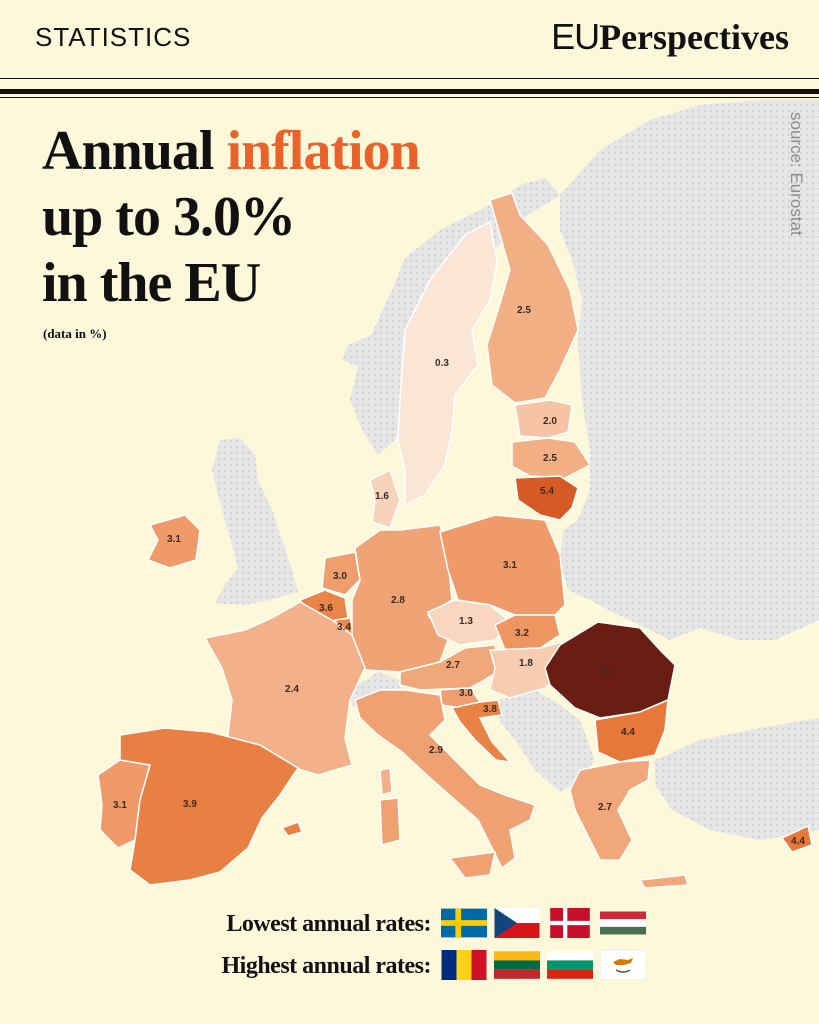  I want to click on bulgaria-flag, so click(570, 965).